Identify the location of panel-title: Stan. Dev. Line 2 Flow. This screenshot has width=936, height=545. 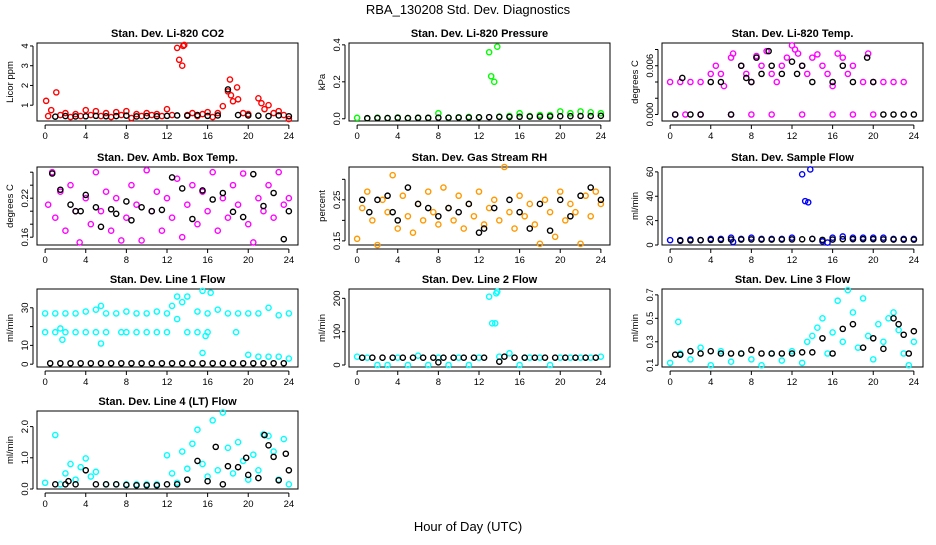
(480, 280).